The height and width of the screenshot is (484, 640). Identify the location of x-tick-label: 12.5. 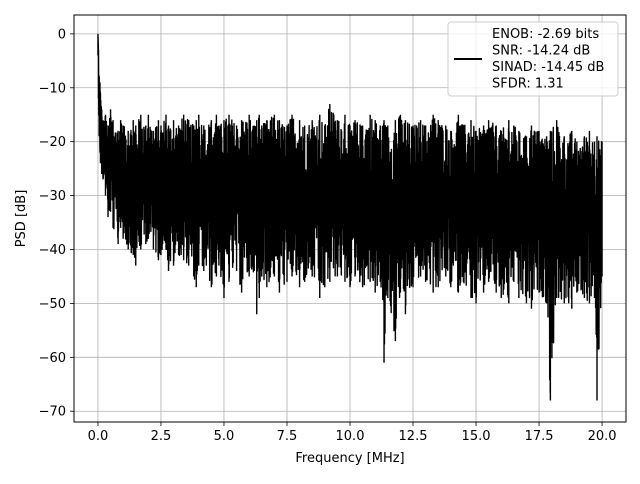
(413, 436).